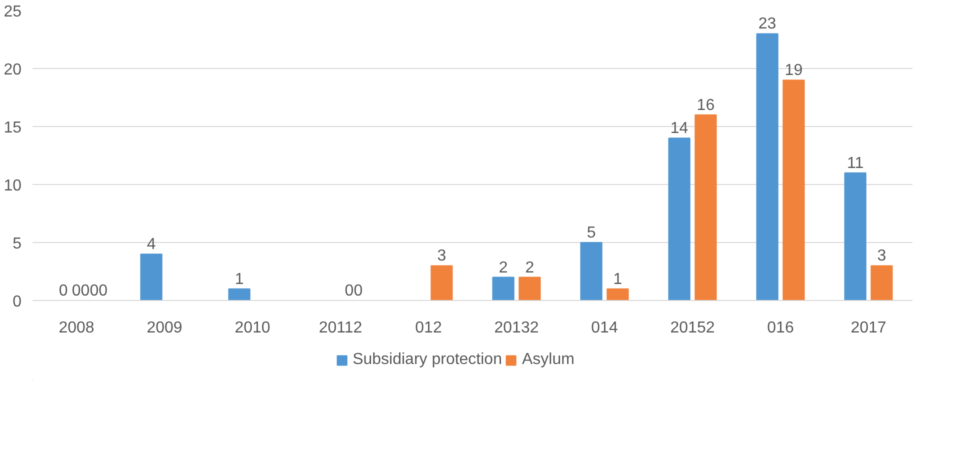 This screenshot has width=968, height=458. What do you see at coordinates (13, 186) in the screenshot?
I see `y-tick-label: 10` at bounding box center [13, 186].